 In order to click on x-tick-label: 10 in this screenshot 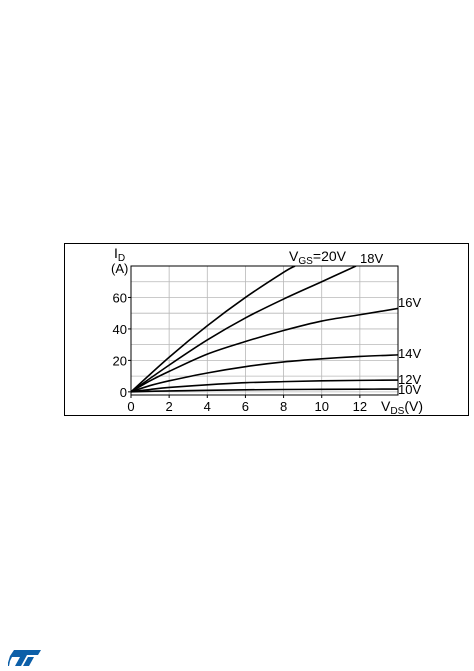, I will do `click(321, 406)`.